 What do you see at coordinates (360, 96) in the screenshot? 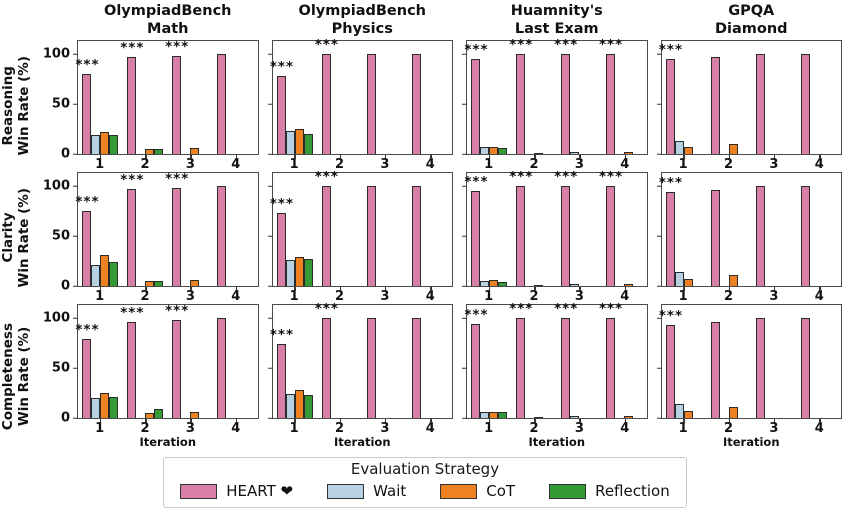
I see `subplot-reasoning-olympiadbench-physics: *** ***` at bounding box center [360, 96].